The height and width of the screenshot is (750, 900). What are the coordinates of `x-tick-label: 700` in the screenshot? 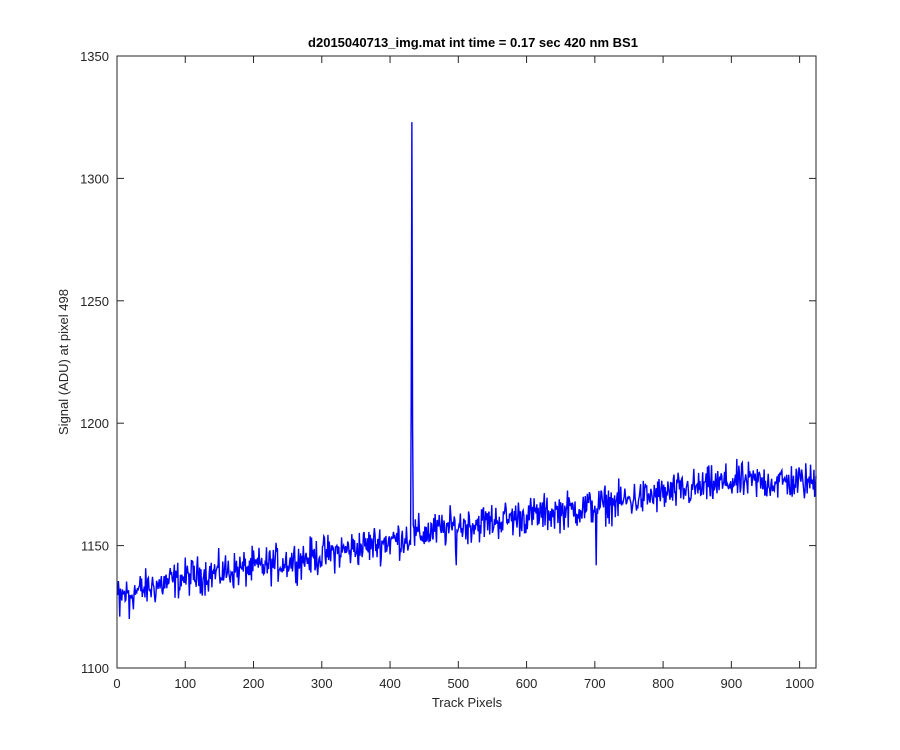 It's located at (595, 683).